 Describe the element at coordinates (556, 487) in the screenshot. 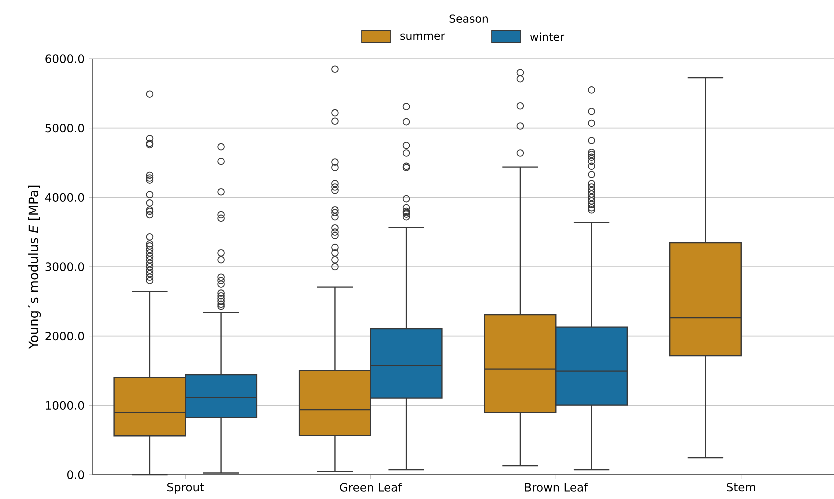

I see `x-tick-label: Brown Leaf` at that location.